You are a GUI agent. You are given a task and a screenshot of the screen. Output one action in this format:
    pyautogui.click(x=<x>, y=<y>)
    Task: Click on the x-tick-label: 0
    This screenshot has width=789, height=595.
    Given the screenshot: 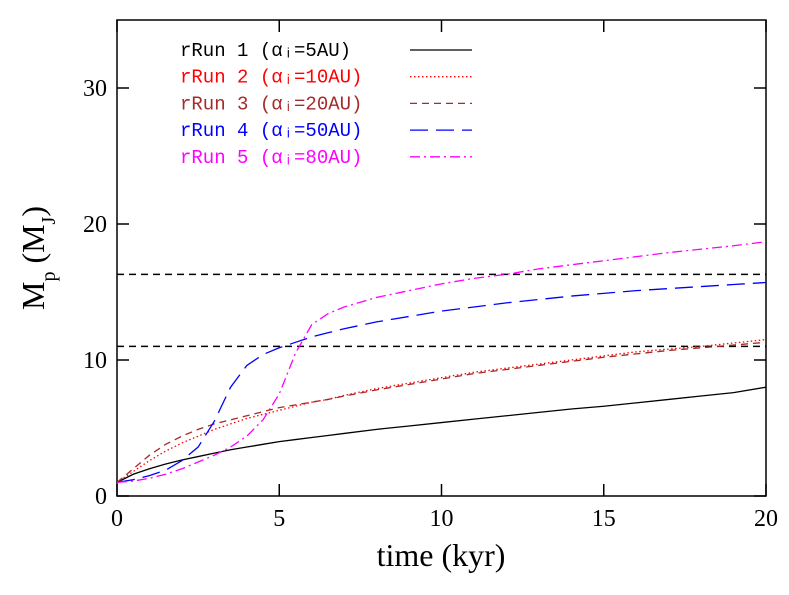 What is the action you would take?
    pyautogui.click(x=117, y=519)
    